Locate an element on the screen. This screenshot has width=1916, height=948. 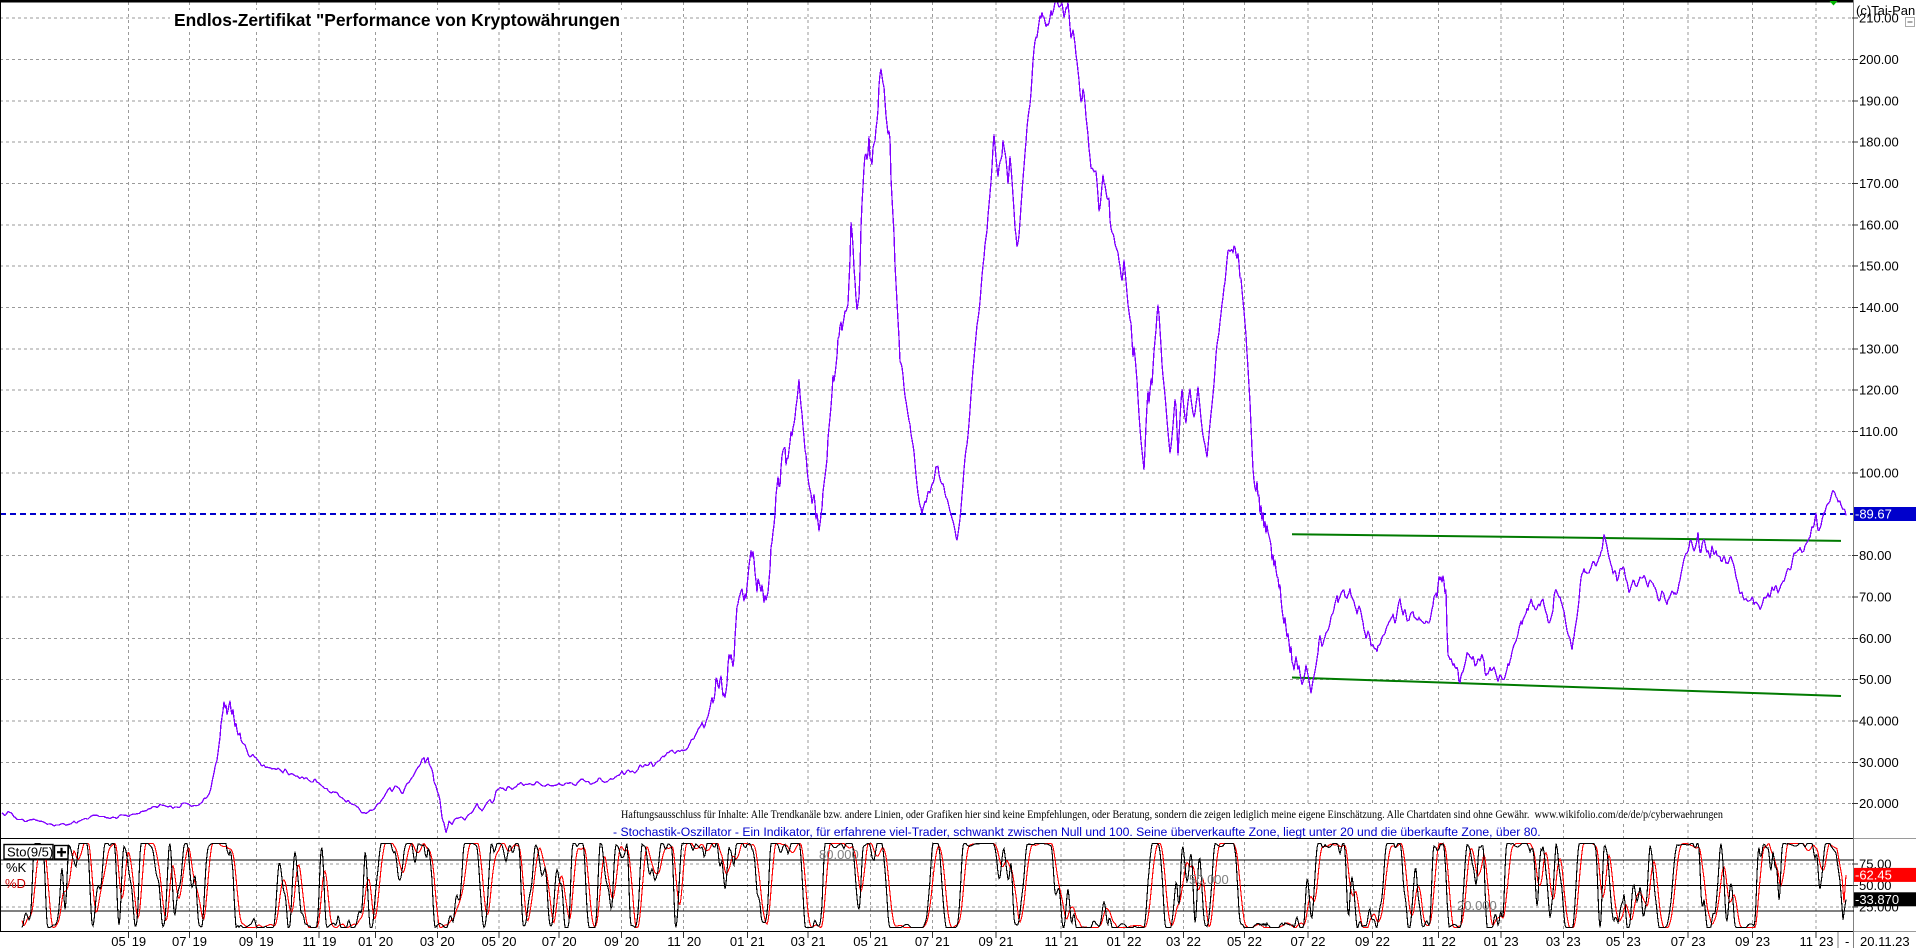
svg-text: Sto(9/5) is located at coordinates (30, 852).